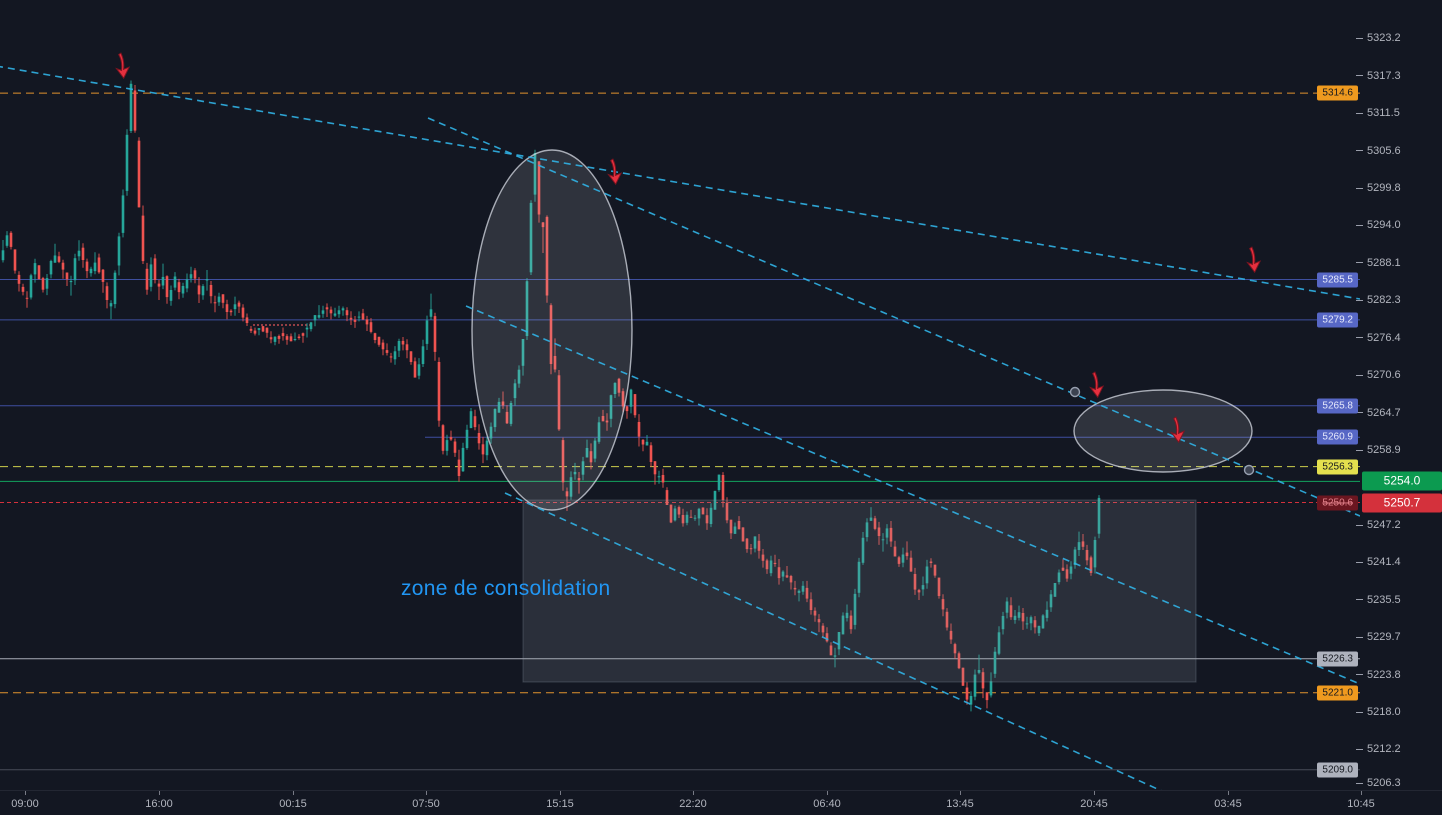 This screenshot has height=815, width=1442. I want to click on price-tag-5265.8: 5265.8, so click(1337, 406).